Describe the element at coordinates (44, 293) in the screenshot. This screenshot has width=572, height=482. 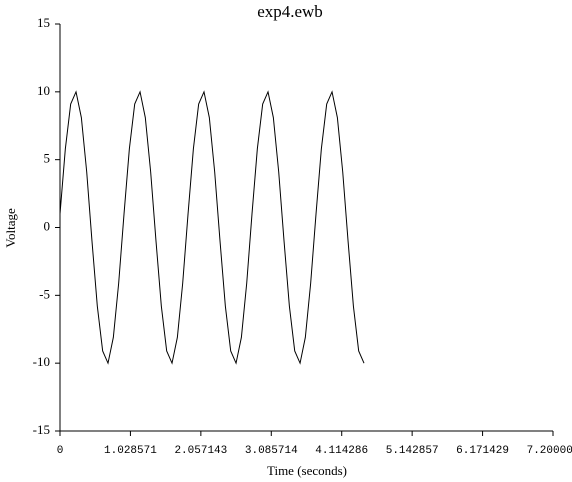
I see `y-tick-label: -5` at that location.